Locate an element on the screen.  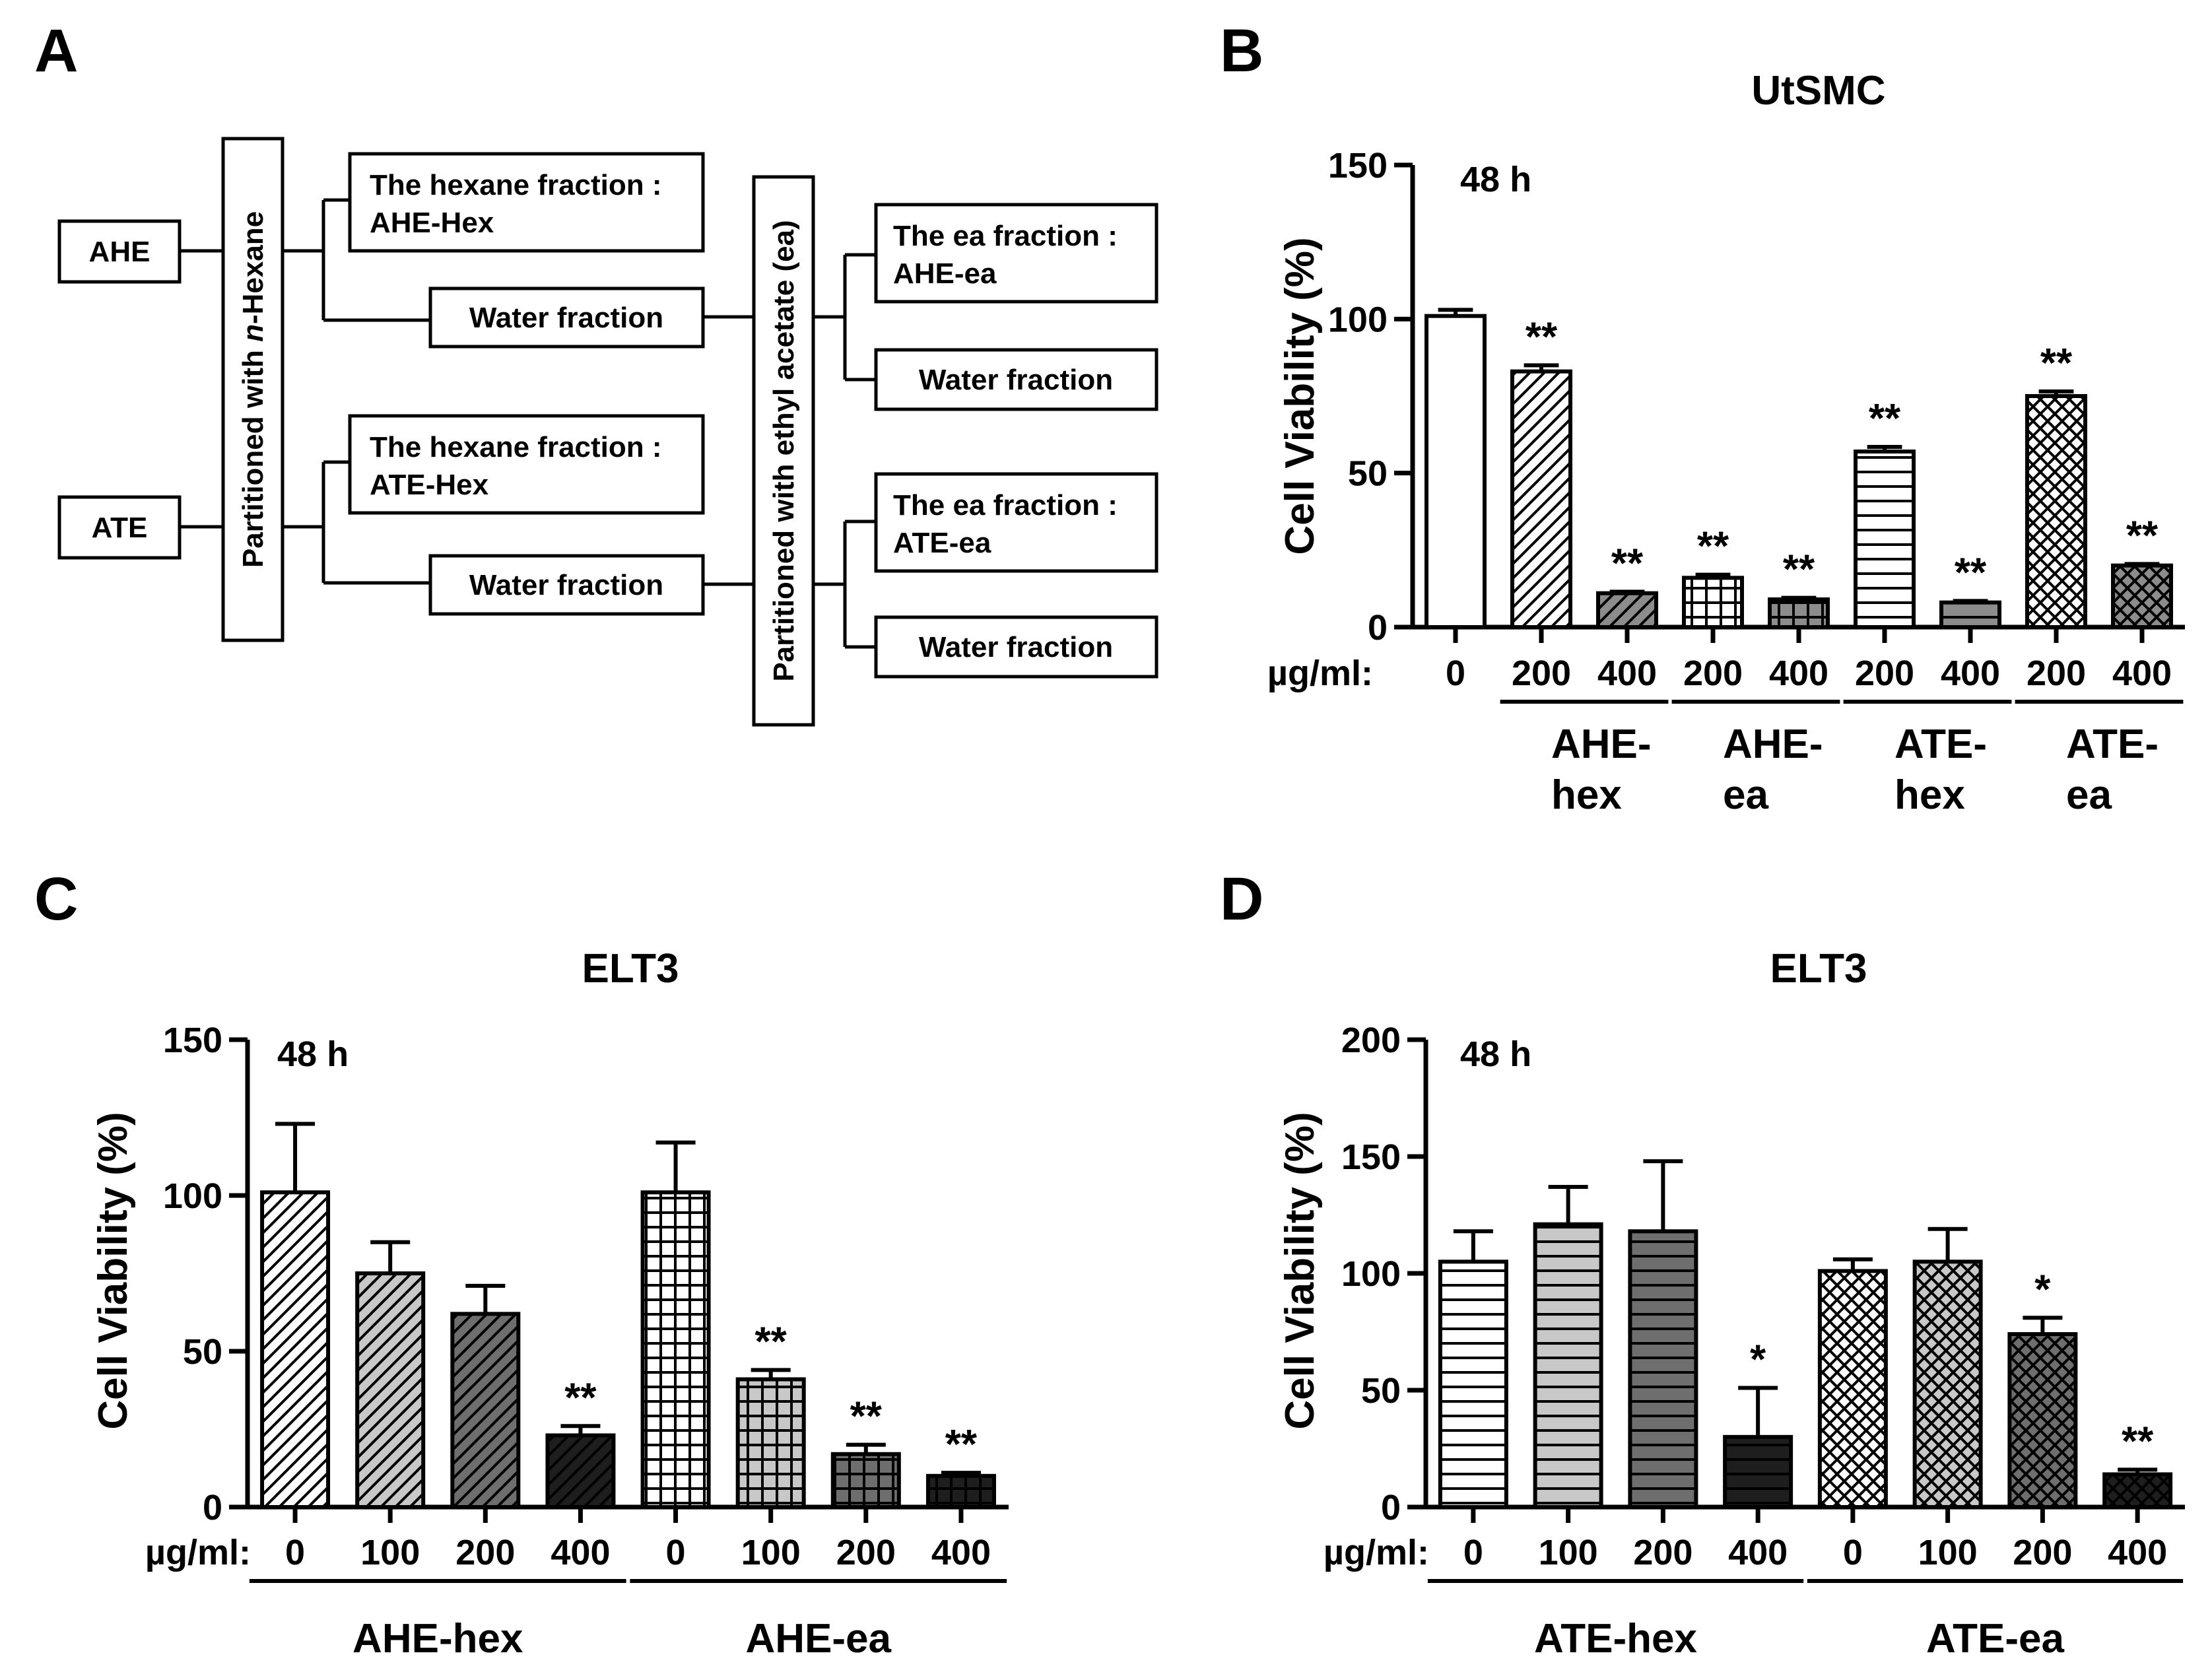
ate-box is located at coordinates (119, 527).